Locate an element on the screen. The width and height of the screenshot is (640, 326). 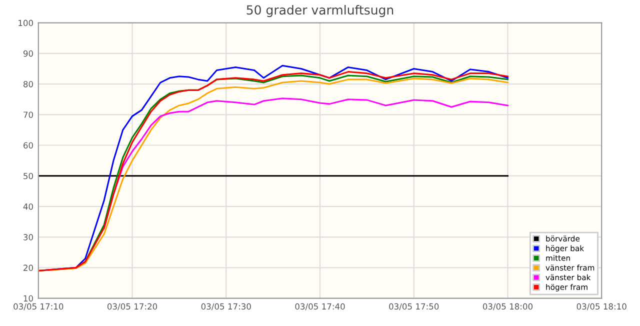
y-tick-label: 40 is located at coordinates (28, 206).